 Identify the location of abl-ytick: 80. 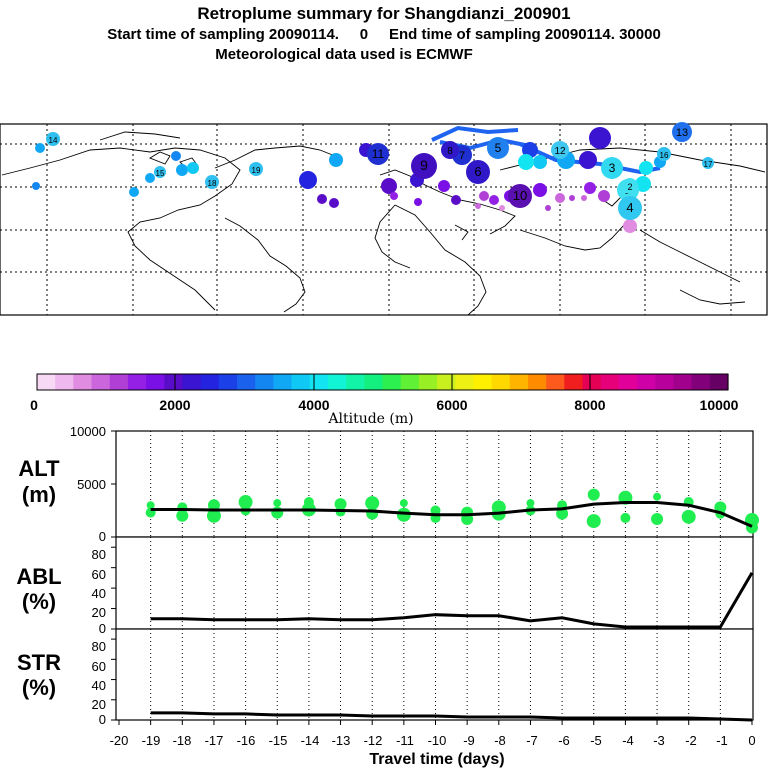
(99, 554).